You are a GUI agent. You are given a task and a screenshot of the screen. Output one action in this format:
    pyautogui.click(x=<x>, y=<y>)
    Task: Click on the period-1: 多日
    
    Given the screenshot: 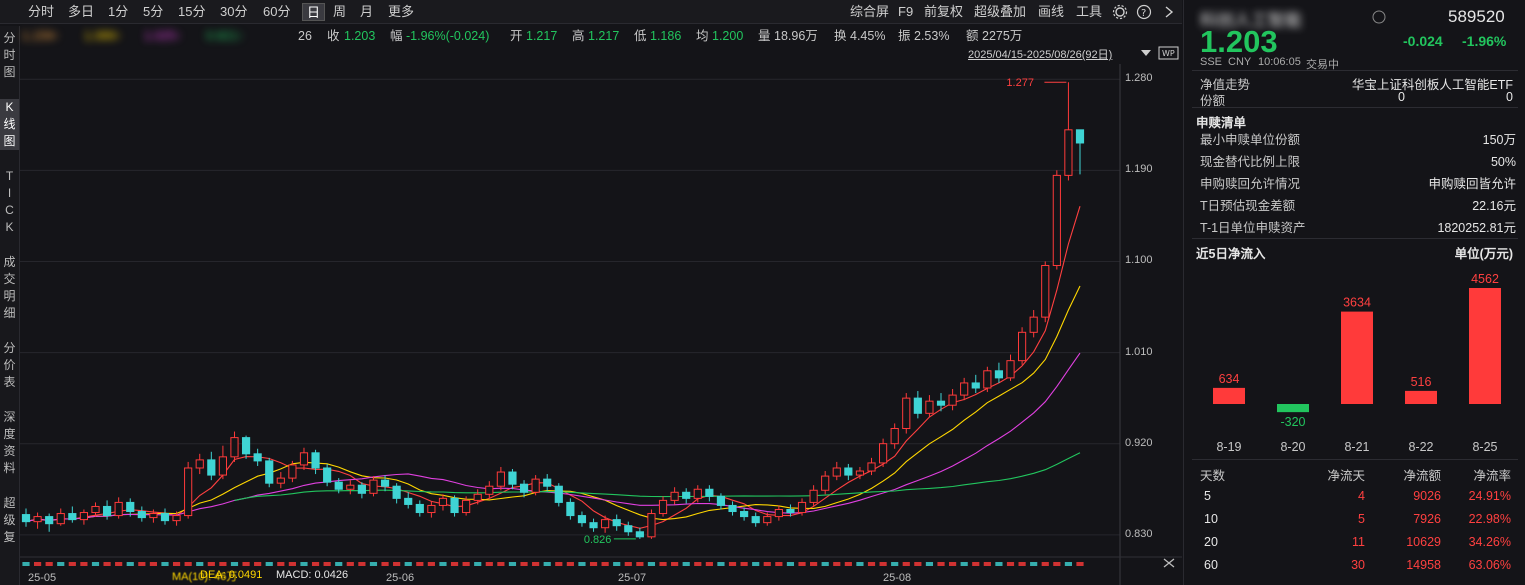 What is the action you would take?
    pyautogui.click(x=81, y=11)
    